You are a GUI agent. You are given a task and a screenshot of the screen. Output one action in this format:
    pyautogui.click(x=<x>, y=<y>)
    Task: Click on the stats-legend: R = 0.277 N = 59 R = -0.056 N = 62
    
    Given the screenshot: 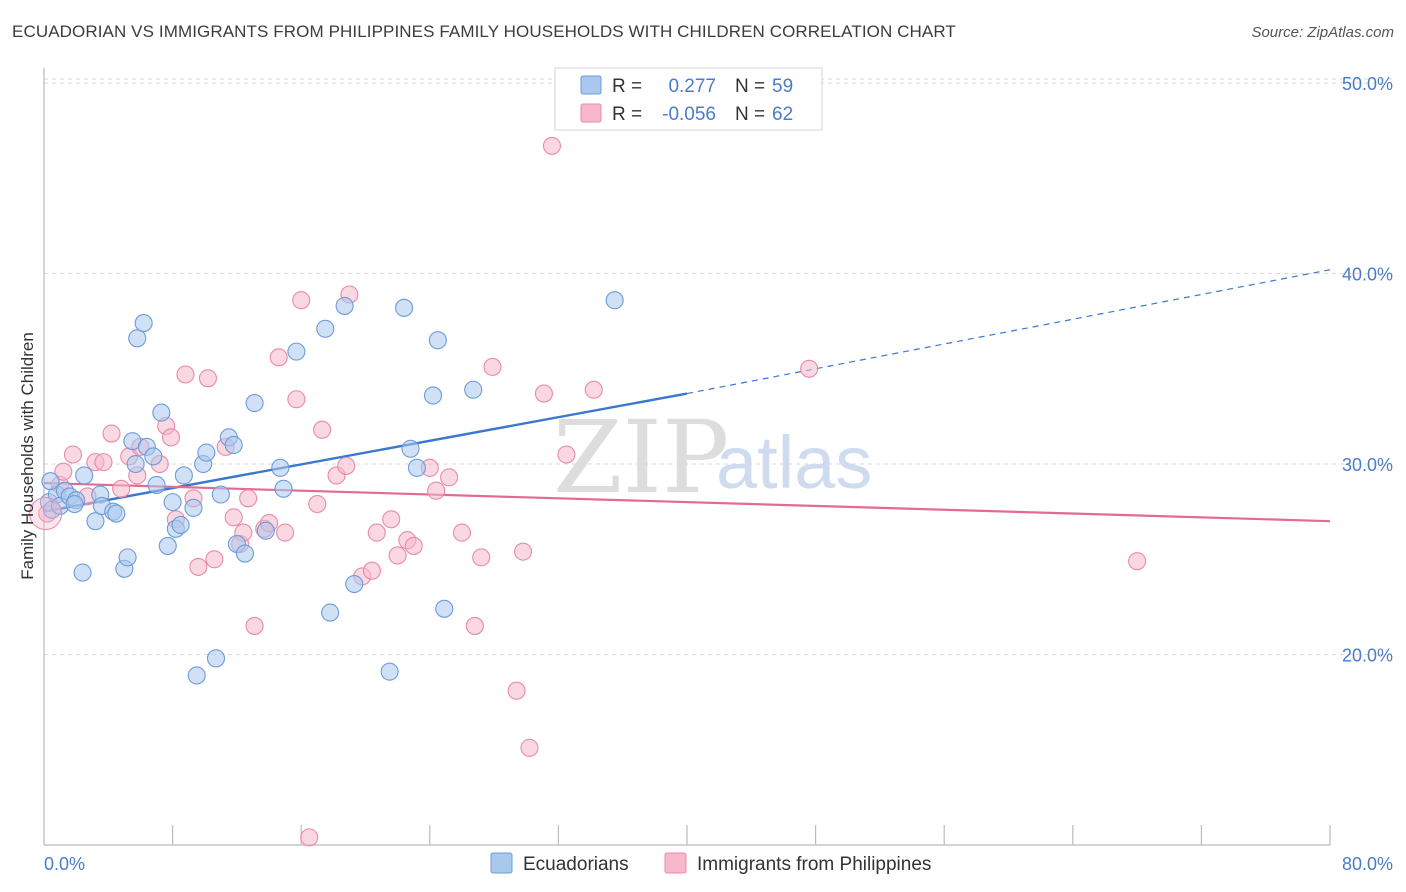 What is the action you would take?
    pyautogui.click(x=688, y=99)
    